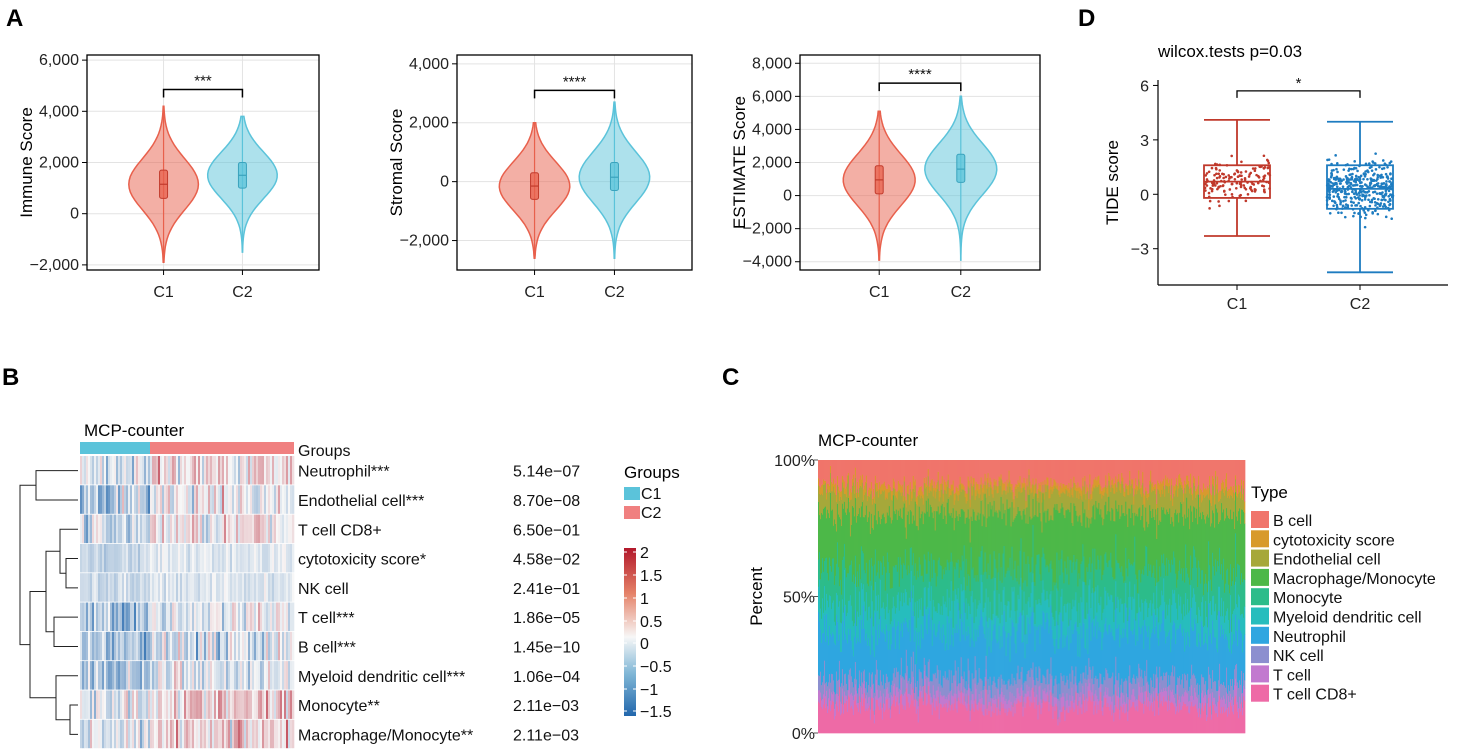 The image size is (1475, 749). What do you see at coordinates (1360, 304) in the screenshot?
I see `x-tick-label: C2` at bounding box center [1360, 304].